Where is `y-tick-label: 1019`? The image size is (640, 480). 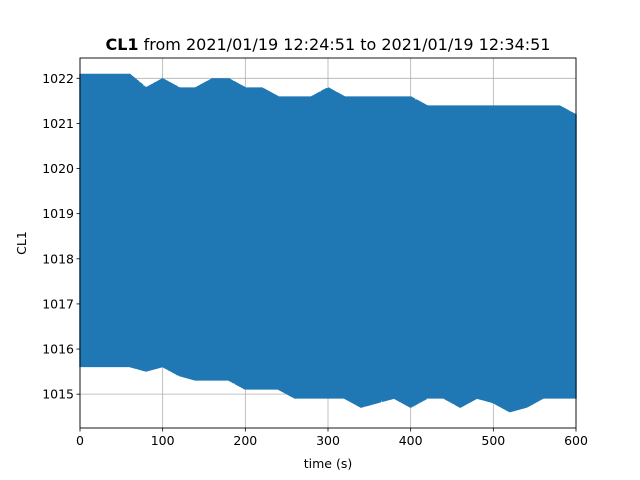 y-tick-label: 1019 is located at coordinates (58, 213).